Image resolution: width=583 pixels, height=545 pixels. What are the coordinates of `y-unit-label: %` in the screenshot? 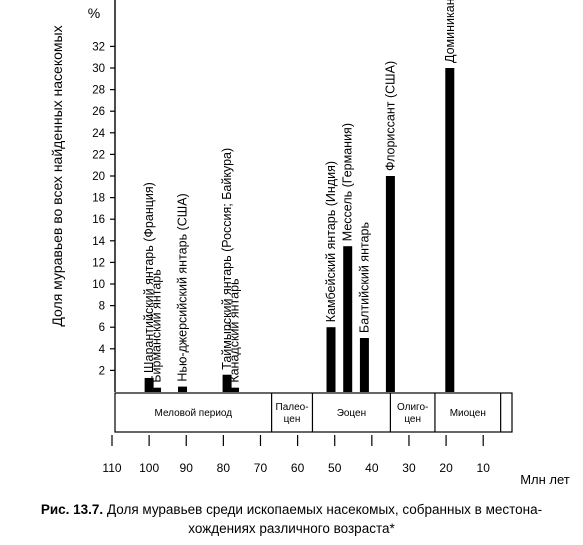 It's located at (94, 13).